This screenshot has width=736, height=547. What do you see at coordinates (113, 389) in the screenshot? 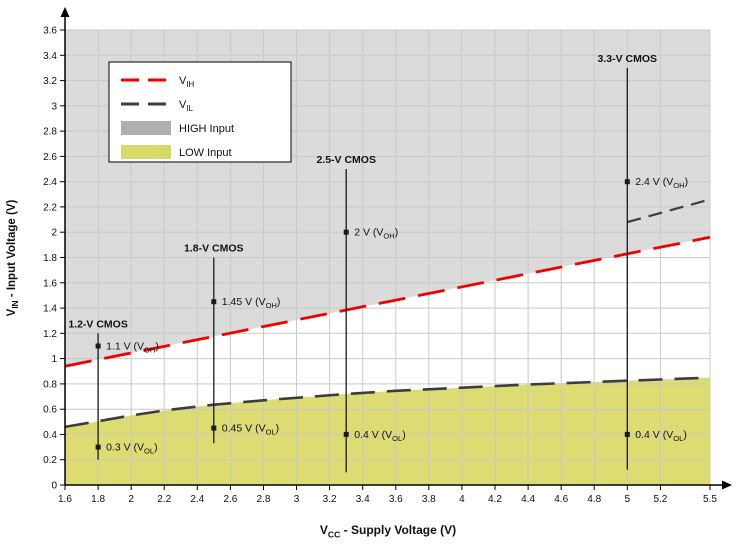
I see `device-1-2-v-cmos: 1.2-V CMOS 1.1 V (VOH) 0.3 V (VOL)` at bounding box center [113, 389].